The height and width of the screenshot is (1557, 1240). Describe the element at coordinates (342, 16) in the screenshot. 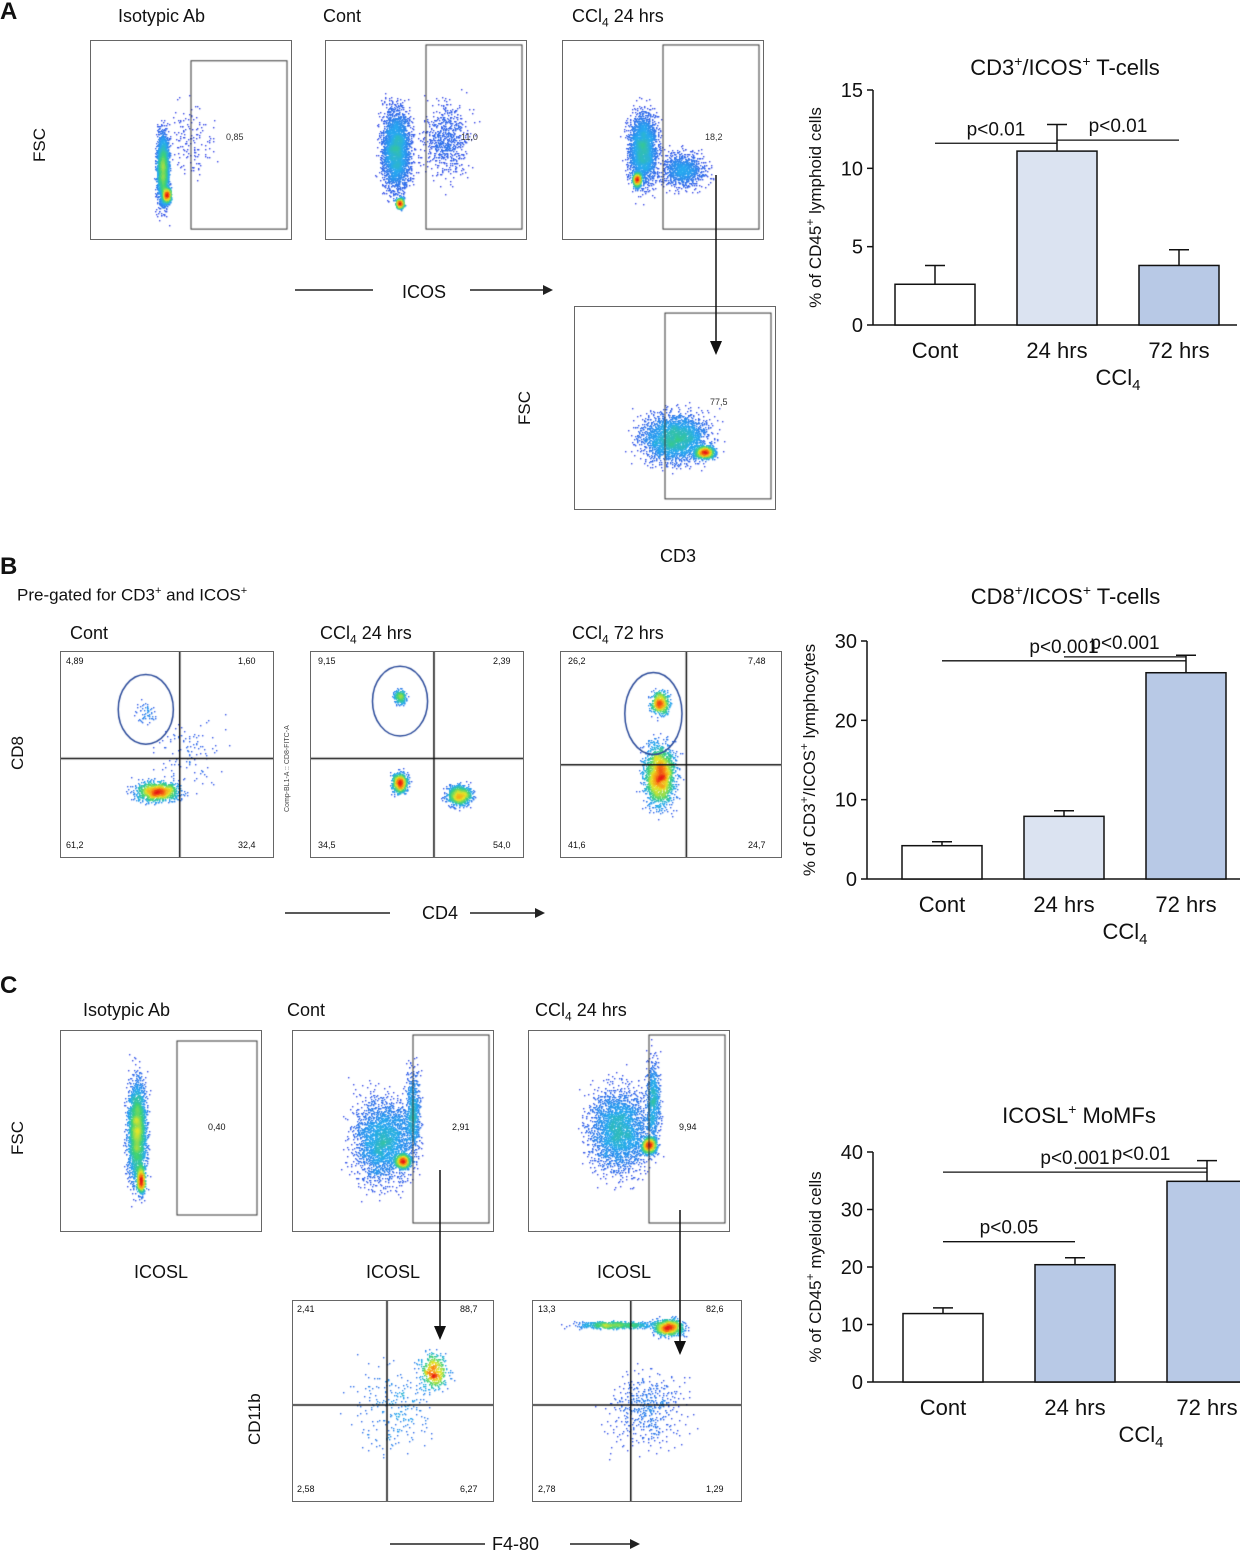

I see `a-header-cont: Cont` at that location.